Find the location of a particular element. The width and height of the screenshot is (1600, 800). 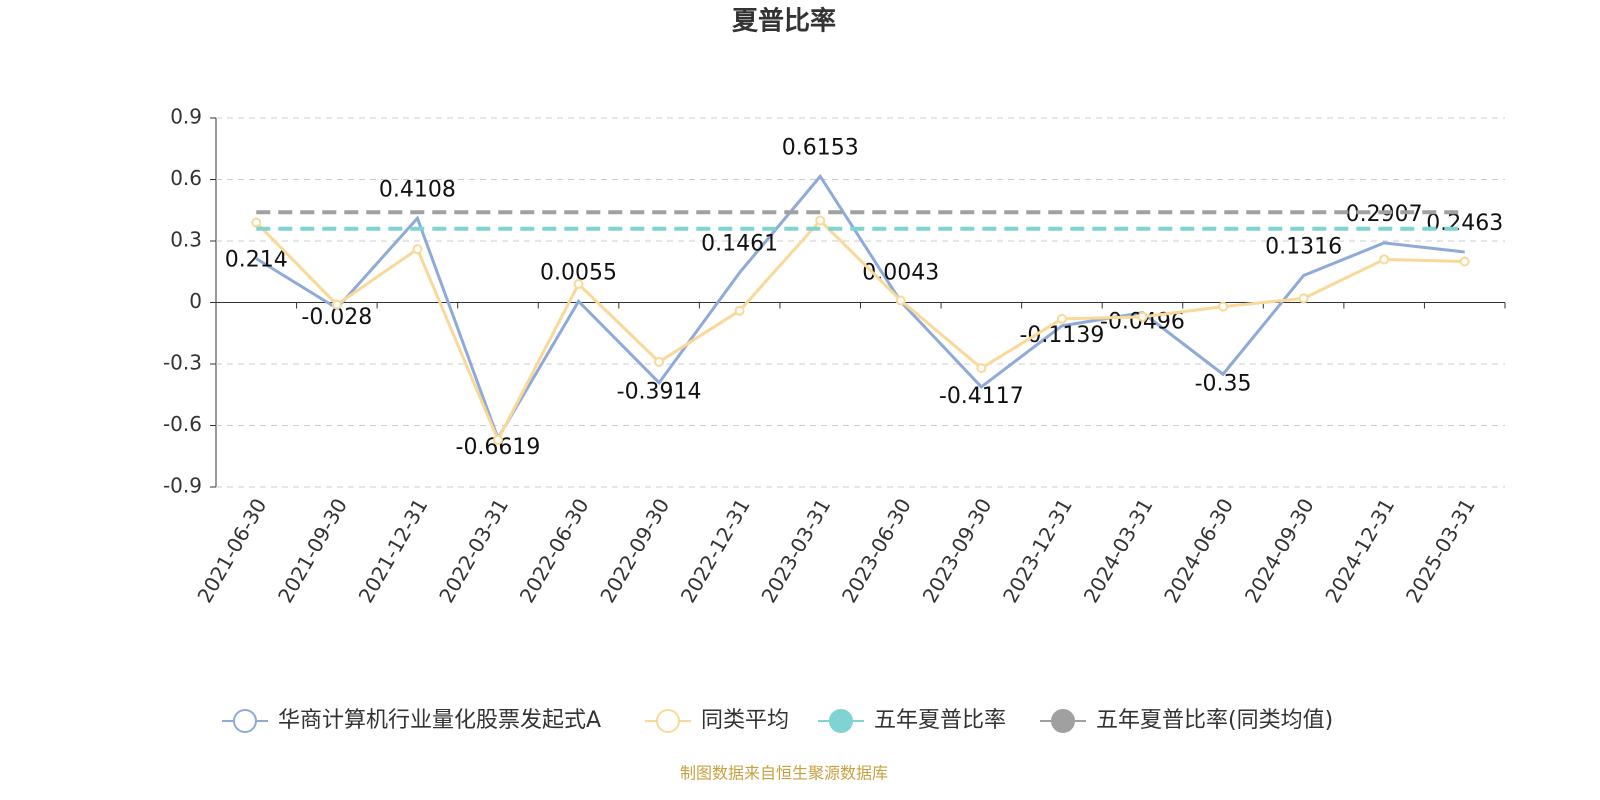

x-tick-label: 2024-03-31 is located at coordinates (1118, 550).